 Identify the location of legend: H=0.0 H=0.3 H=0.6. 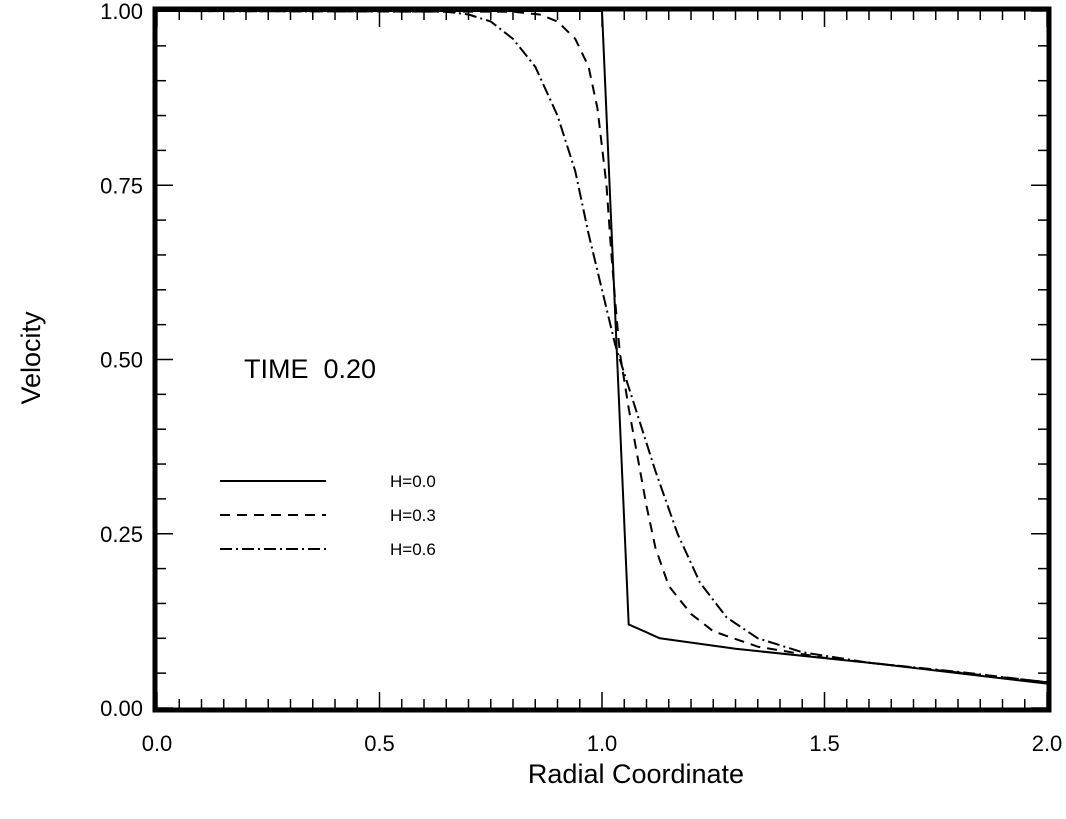
(328, 515).